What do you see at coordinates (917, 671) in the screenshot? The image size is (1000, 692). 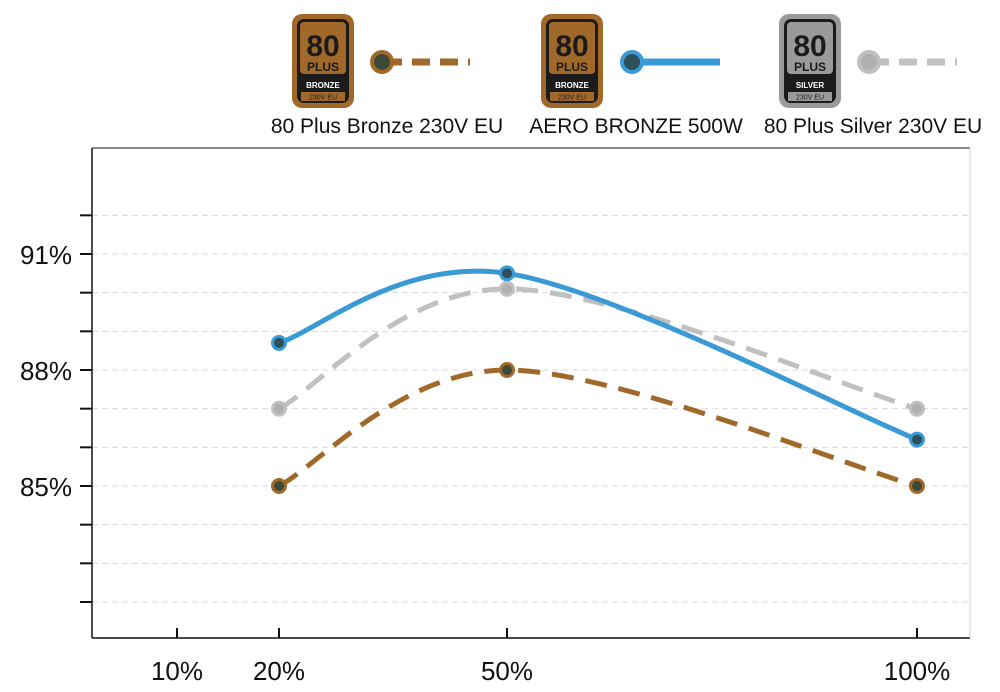 I see `x-tick-label: 100%` at bounding box center [917, 671].